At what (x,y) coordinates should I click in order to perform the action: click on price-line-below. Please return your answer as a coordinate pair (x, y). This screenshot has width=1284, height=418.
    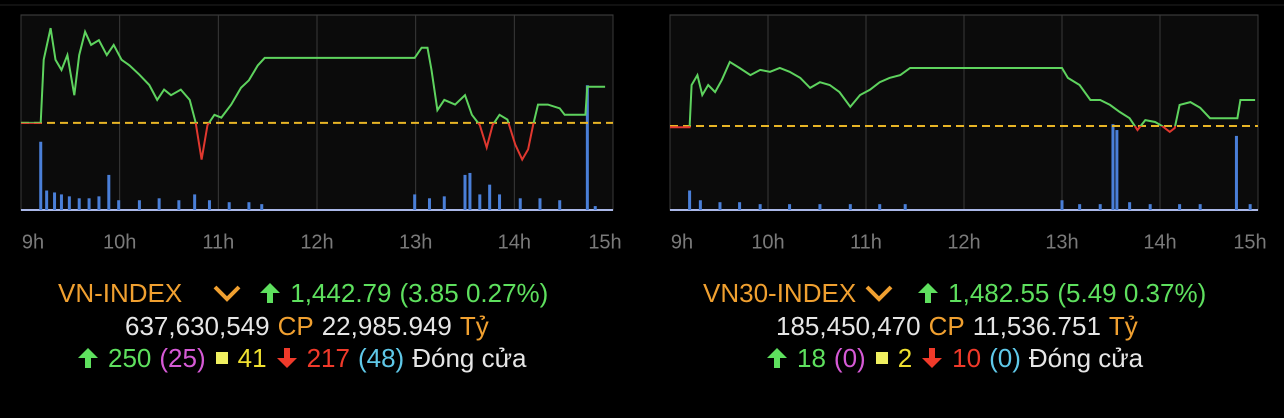
    Looking at the image, I should click on (278, 142).